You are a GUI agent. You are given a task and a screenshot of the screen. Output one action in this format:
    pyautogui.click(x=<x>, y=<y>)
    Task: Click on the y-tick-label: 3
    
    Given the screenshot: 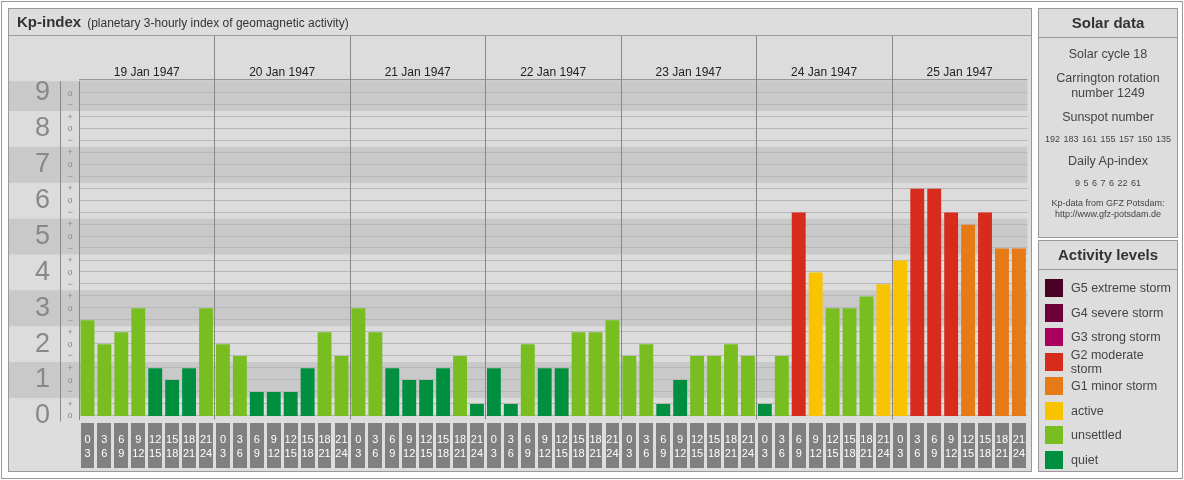 What is the action you would take?
    pyautogui.click(x=42, y=306)
    